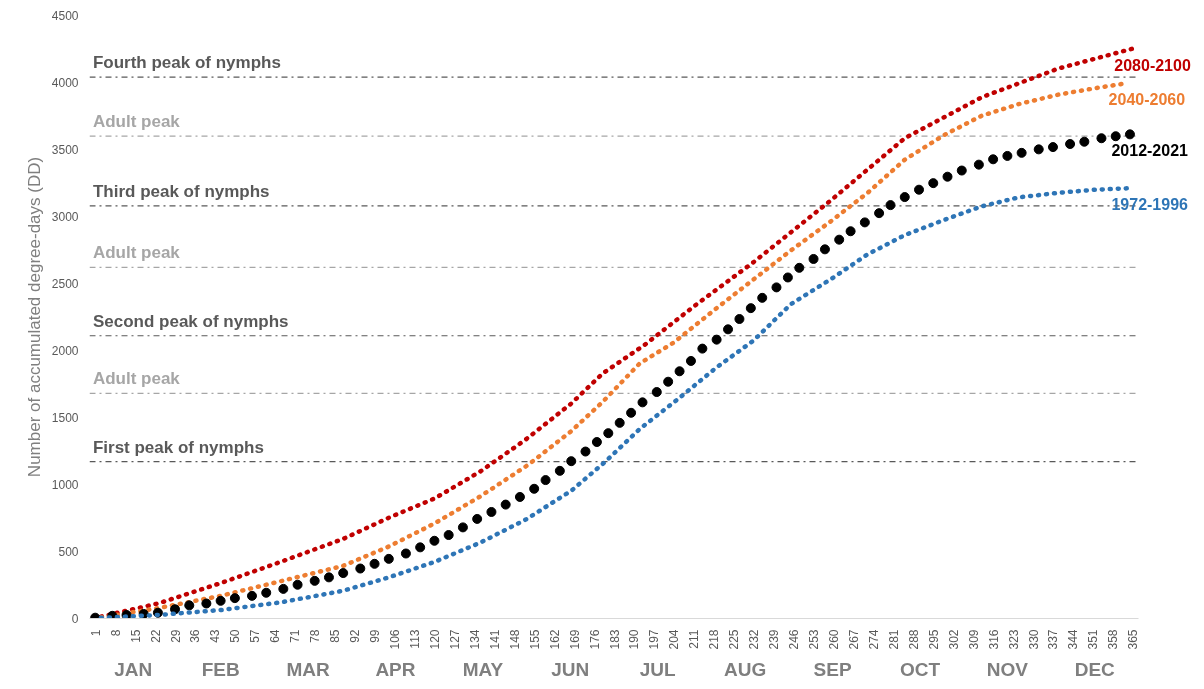 This screenshot has width=1204, height=689. I want to click on x-tick-label: 288, so click(913, 639).